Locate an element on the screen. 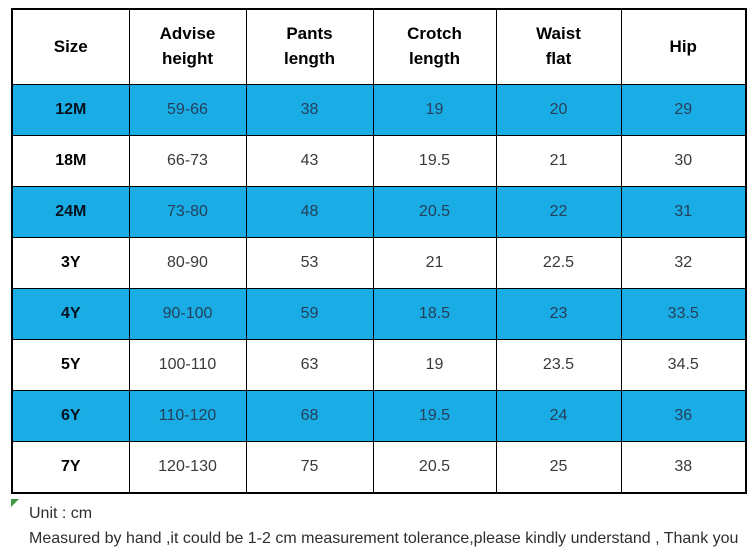 The image size is (750, 555). table-row-7y: 7Y 120-130 75 20.5 25 38 is located at coordinates (379, 467).